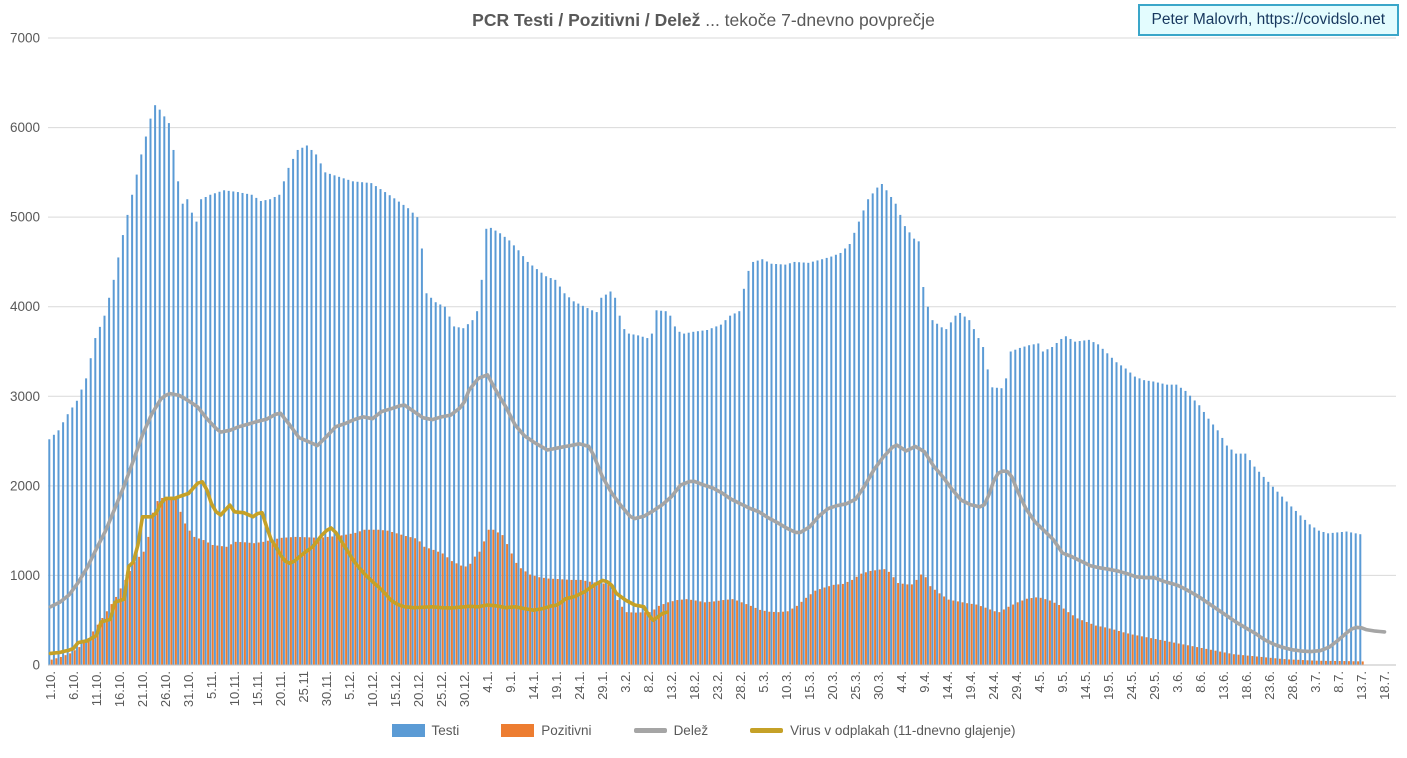 The width and height of the screenshot is (1407, 758). I want to click on x-tick-label: 5.12., so click(349, 685).